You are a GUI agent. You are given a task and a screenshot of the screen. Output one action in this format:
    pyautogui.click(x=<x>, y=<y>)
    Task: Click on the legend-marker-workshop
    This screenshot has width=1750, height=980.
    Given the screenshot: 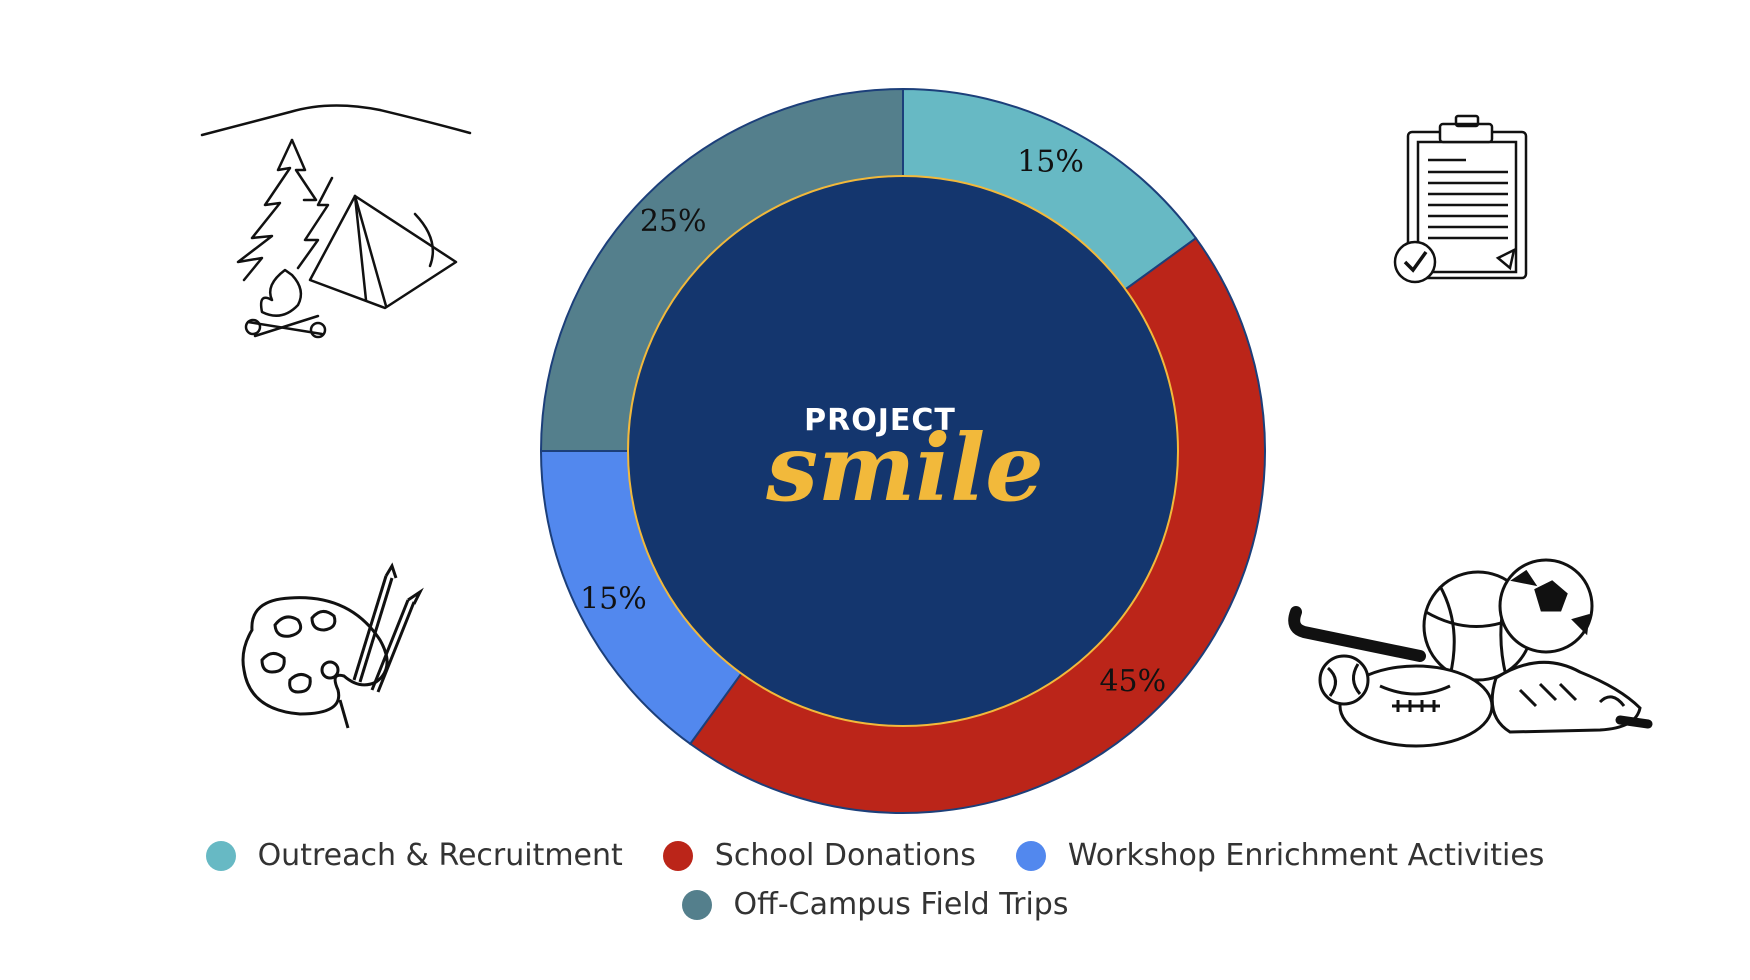 What is the action you would take?
    pyautogui.click(x=1030, y=855)
    